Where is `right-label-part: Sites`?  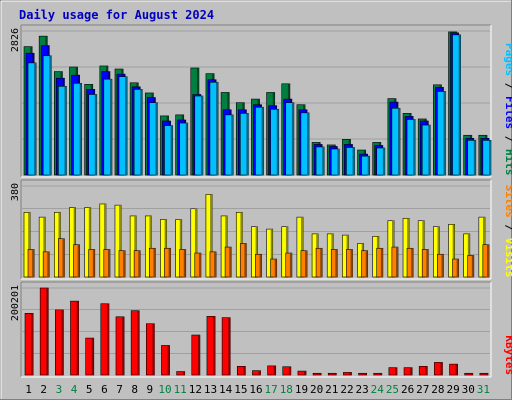 right-label-part: Sites is located at coordinates (507, 201).